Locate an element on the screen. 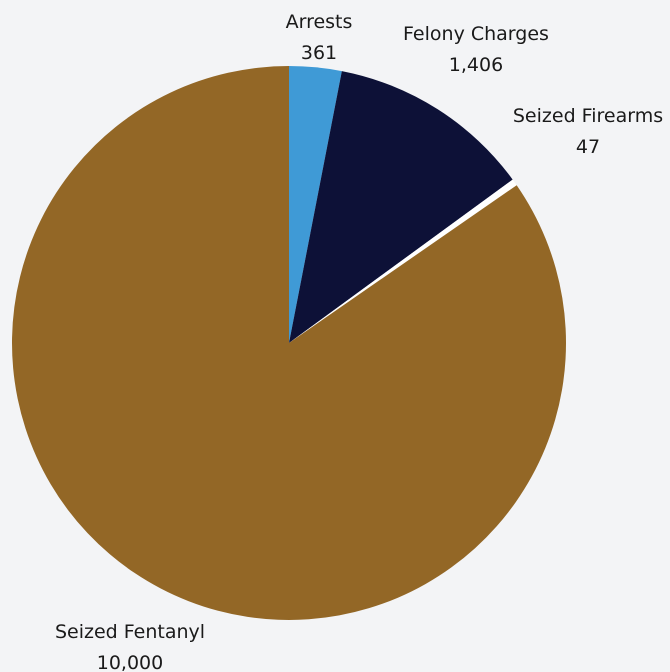 The image size is (670, 672). slice-label-name: Arrests is located at coordinates (319, 22).